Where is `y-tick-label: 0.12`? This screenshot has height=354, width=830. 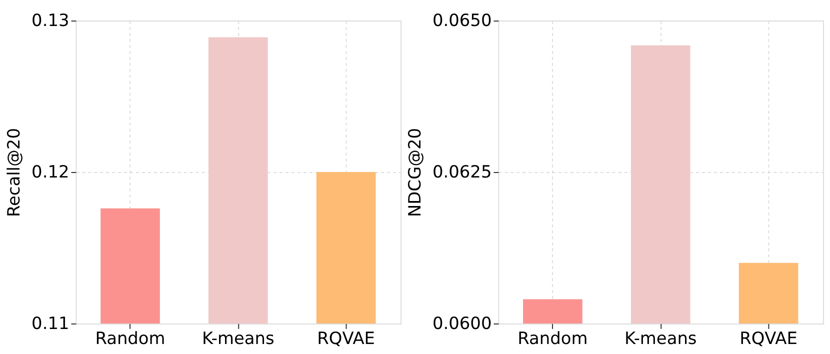 y-tick-label: 0.12 is located at coordinates (51, 171).